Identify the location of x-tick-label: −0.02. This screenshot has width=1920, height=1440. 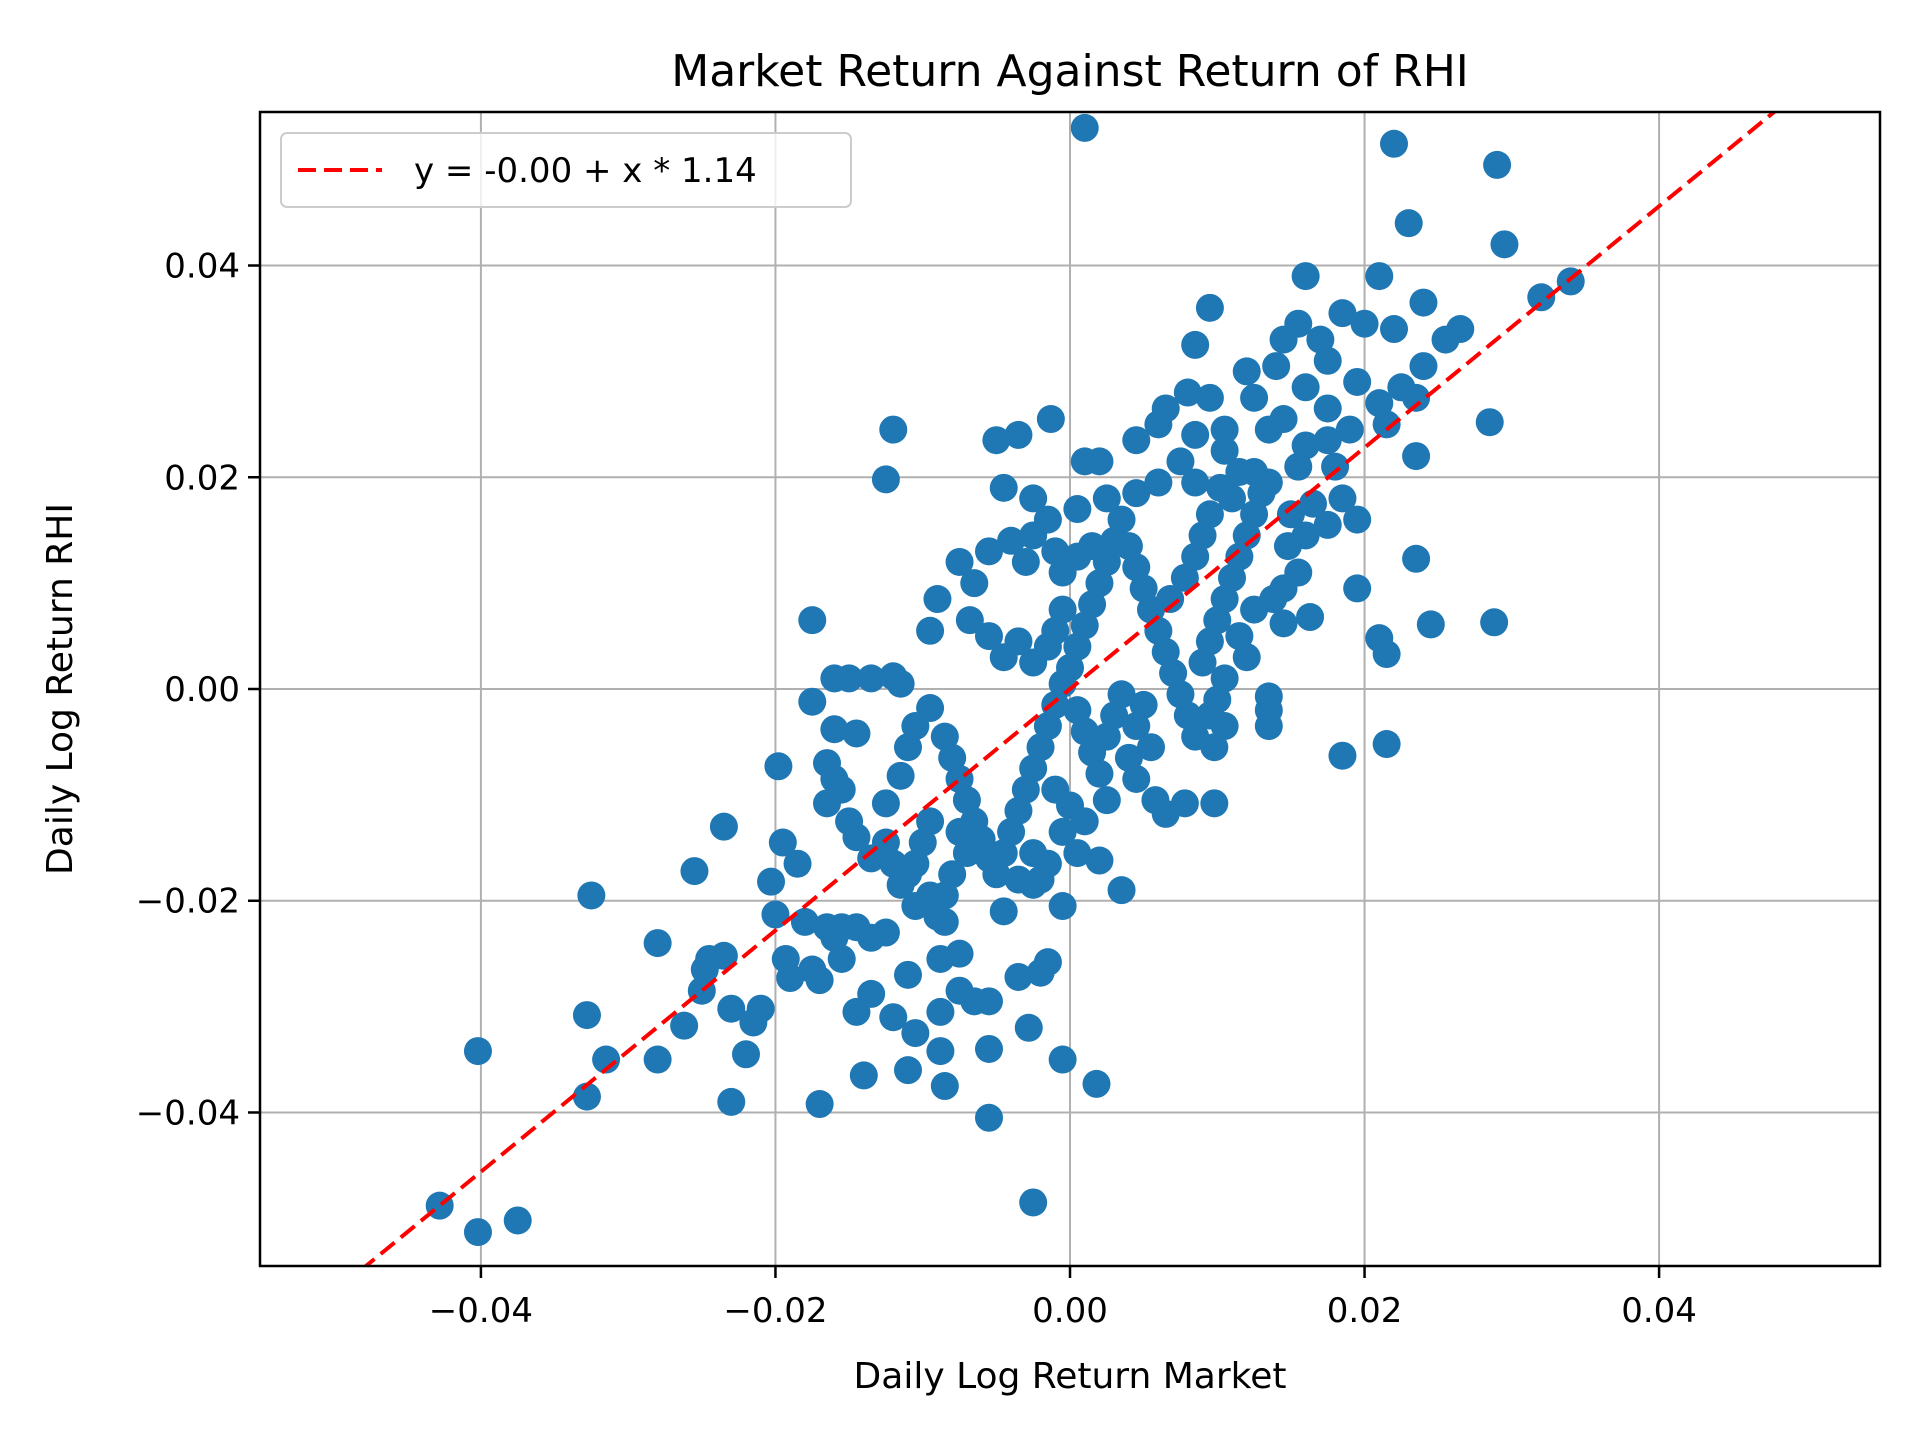
(775, 1311).